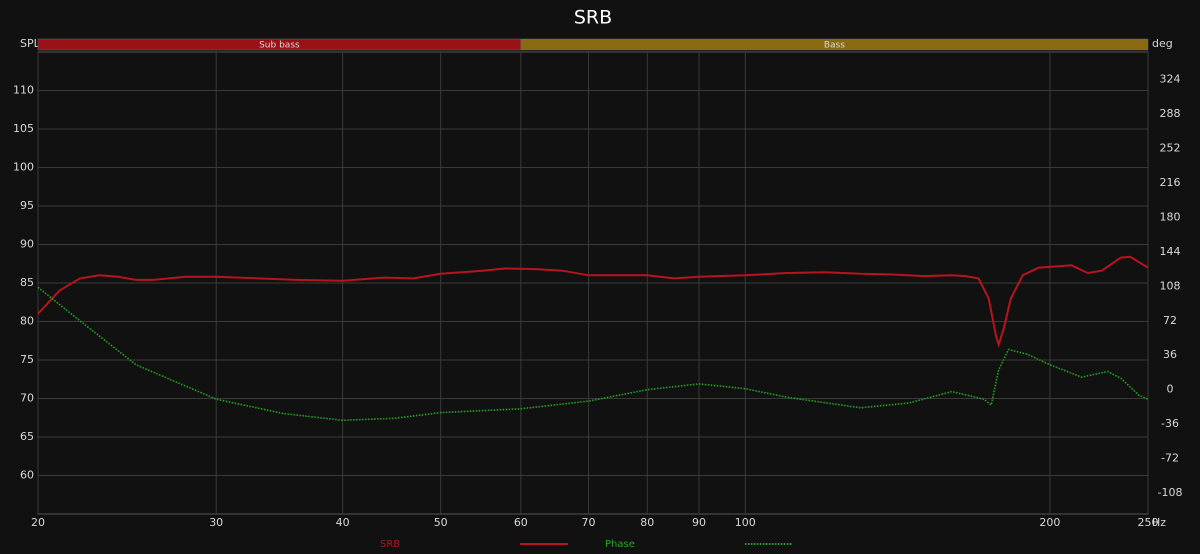 Image resolution: width=1200 pixels, height=554 pixels. What do you see at coordinates (27, 282) in the screenshot?
I see `y-tick-label: 85` at bounding box center [27, 282].